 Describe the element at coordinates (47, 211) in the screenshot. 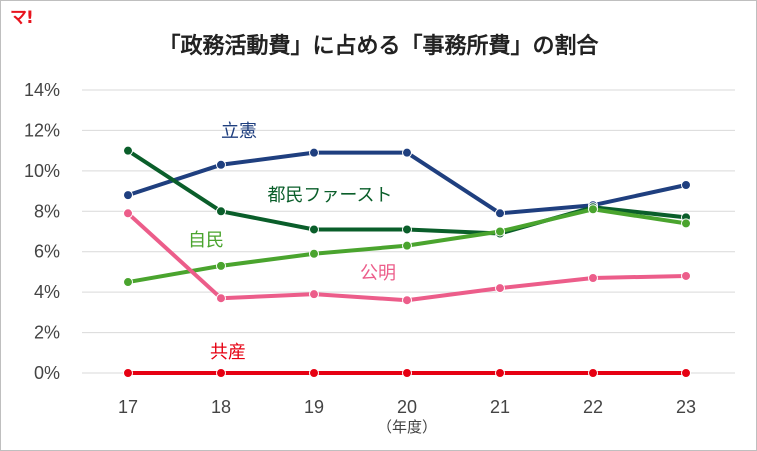

I see `y-tick-label: 8%` at that location.